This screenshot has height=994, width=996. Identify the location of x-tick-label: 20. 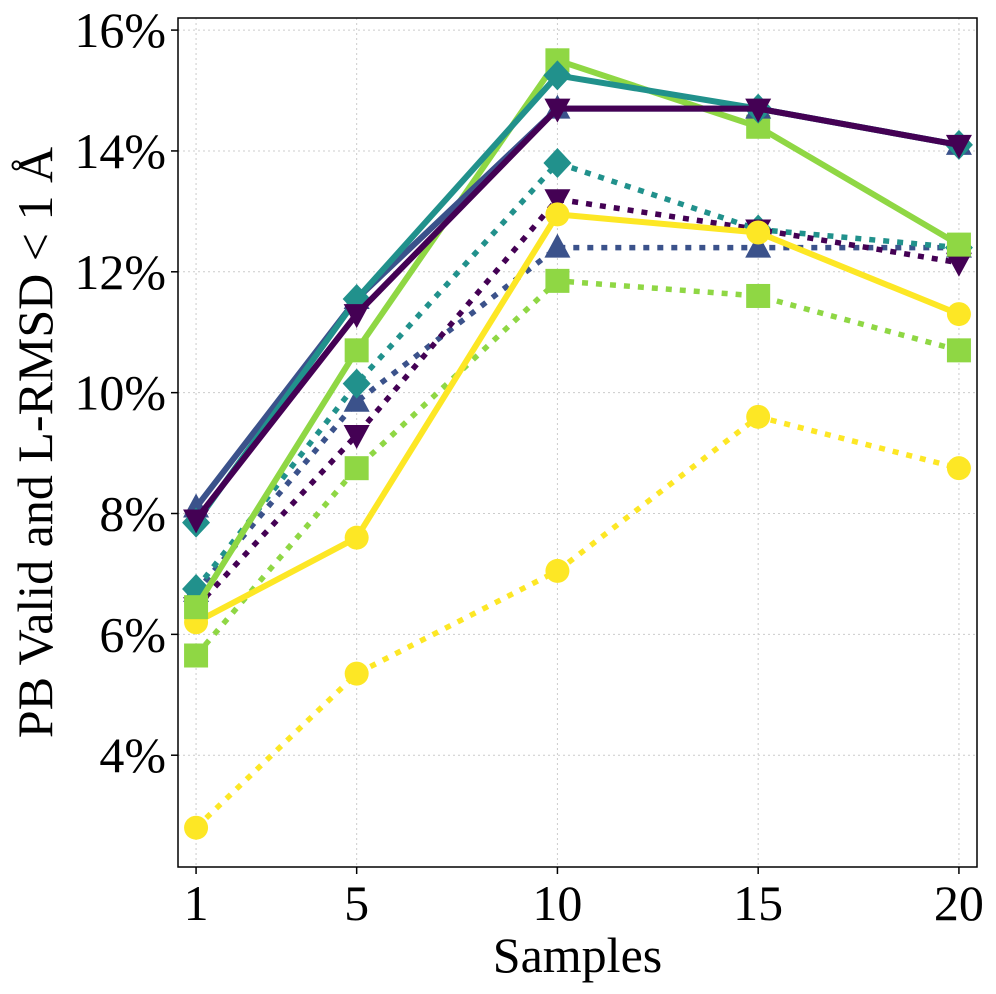
(959, 903).